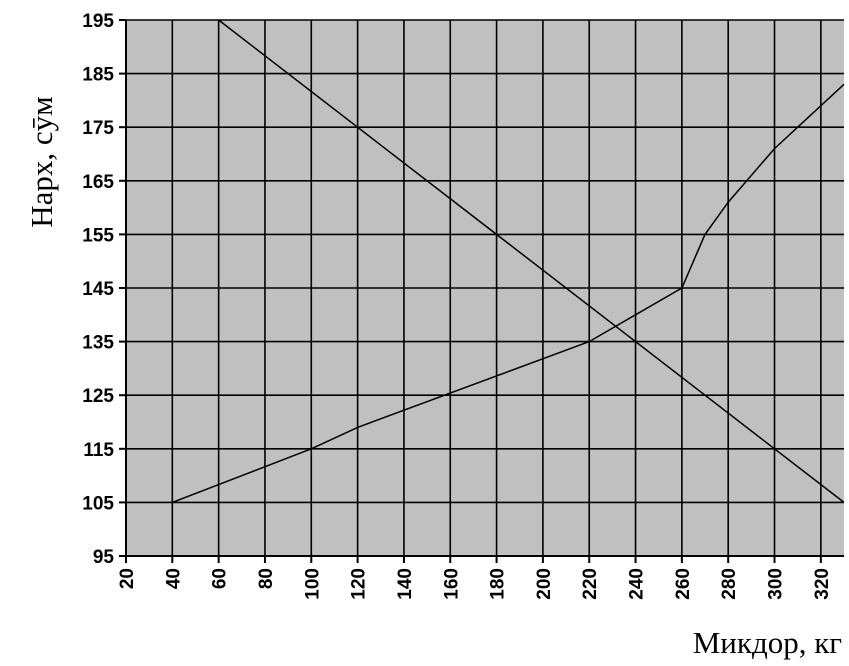 This screenshot has width=849, height=666. I want to click on y-tick-label: 105, so click(98, 503).